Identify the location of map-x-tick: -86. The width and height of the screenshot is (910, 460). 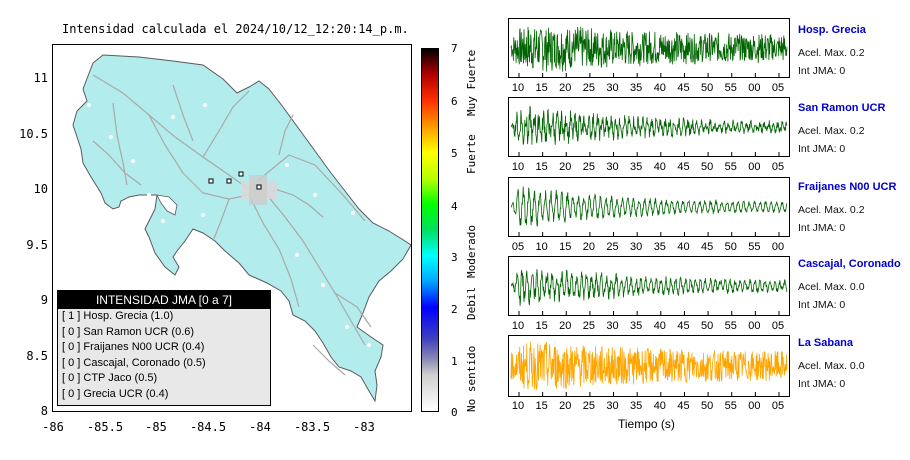
(53, 427).